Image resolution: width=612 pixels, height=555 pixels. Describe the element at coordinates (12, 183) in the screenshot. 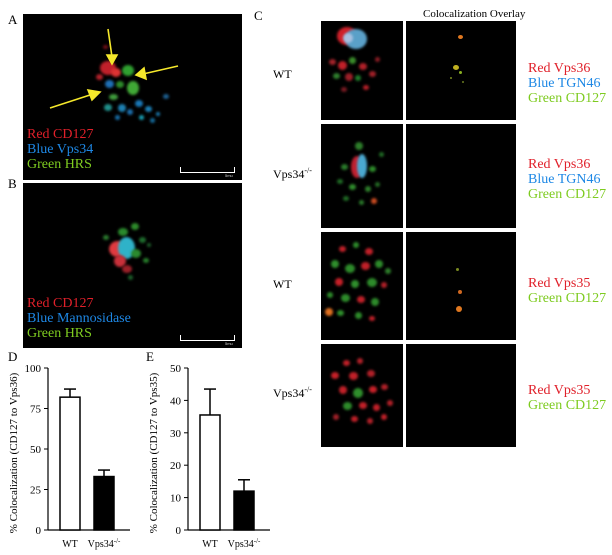

I see `panel-label-b: B` at that location.